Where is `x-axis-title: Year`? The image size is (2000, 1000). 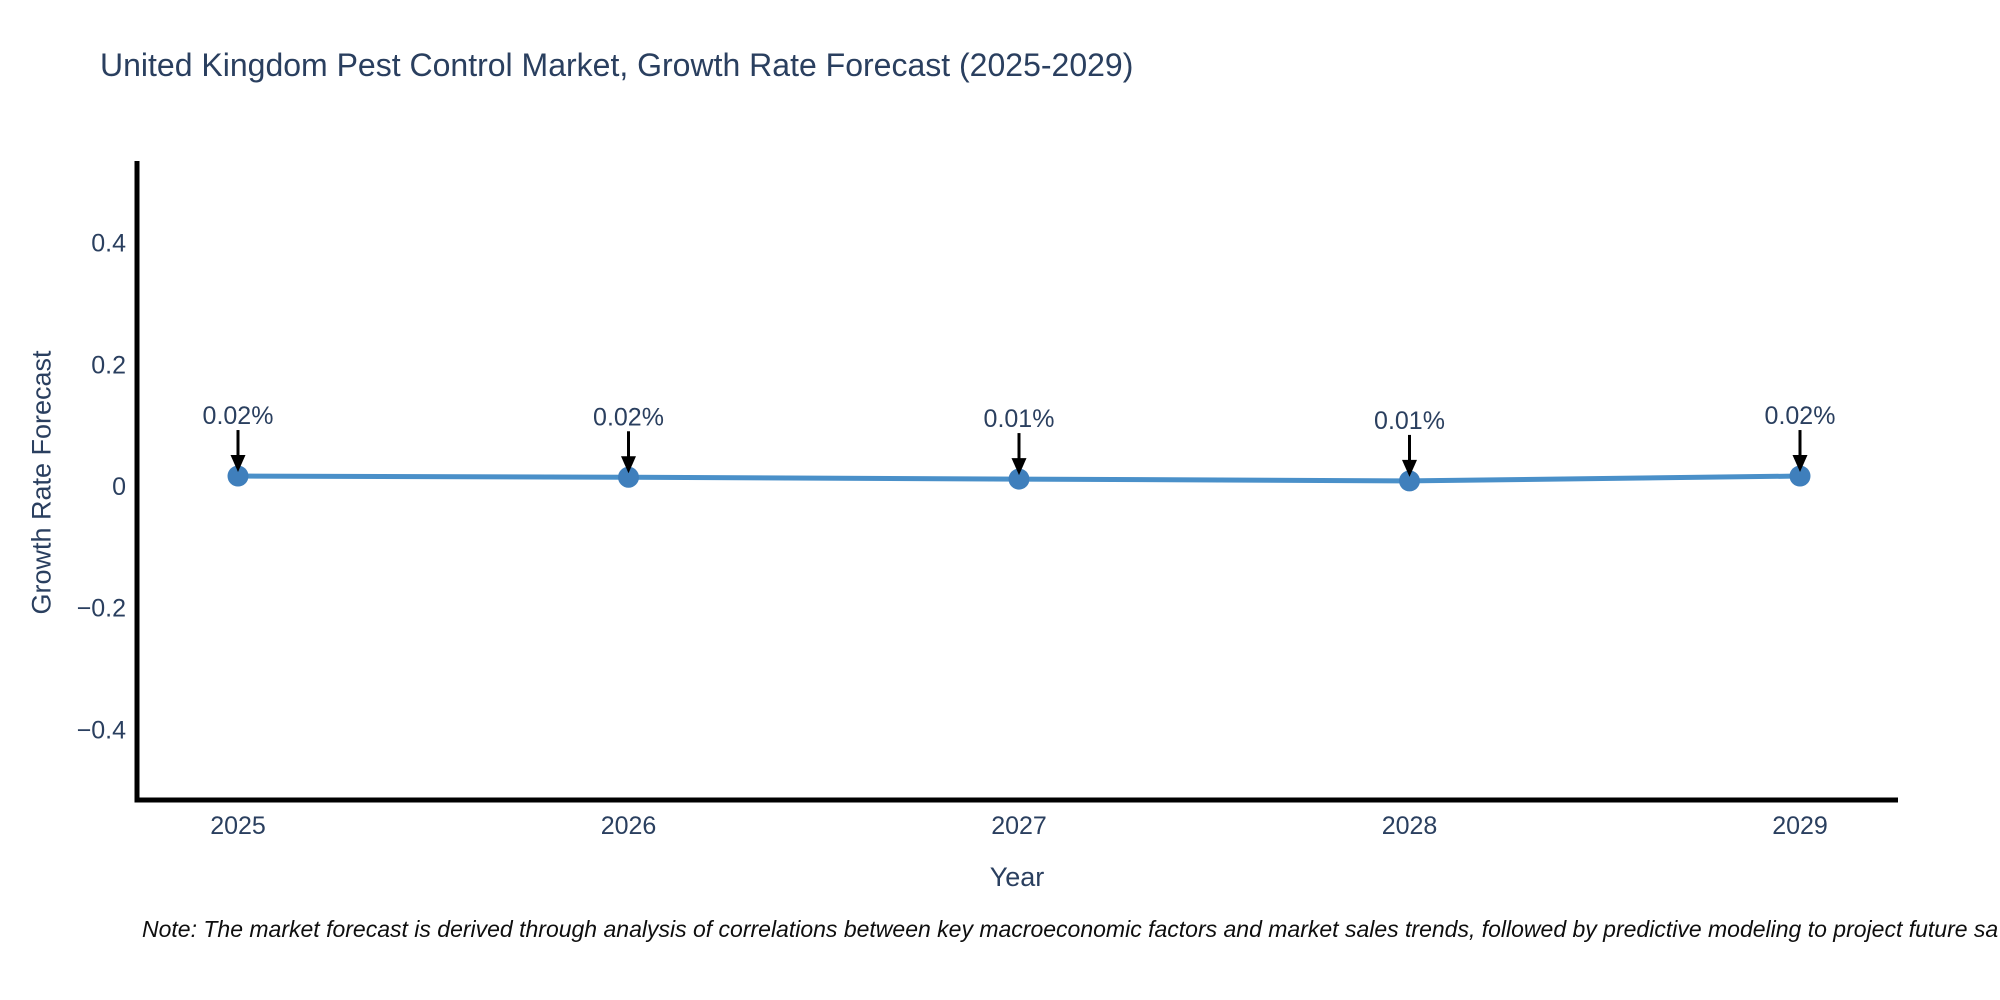 x-axis-title: Year is located at coordinates (1017, 877).